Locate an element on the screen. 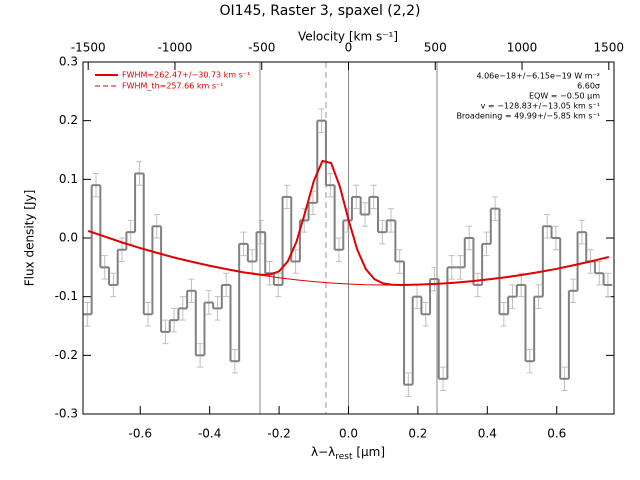 Image resolution: width=640 pixels, height=480 pixels. x2-axis-label: Velocity [km s⁻¹] is located at coordinates (348, 37).